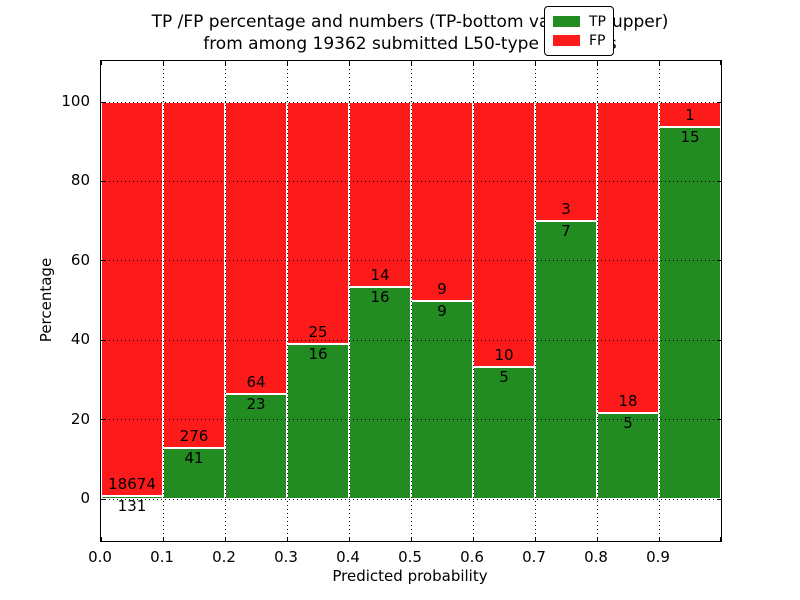 This screenshot has height=600, width=800. I want to click on y-tick-label: 40, so click(80, 339).